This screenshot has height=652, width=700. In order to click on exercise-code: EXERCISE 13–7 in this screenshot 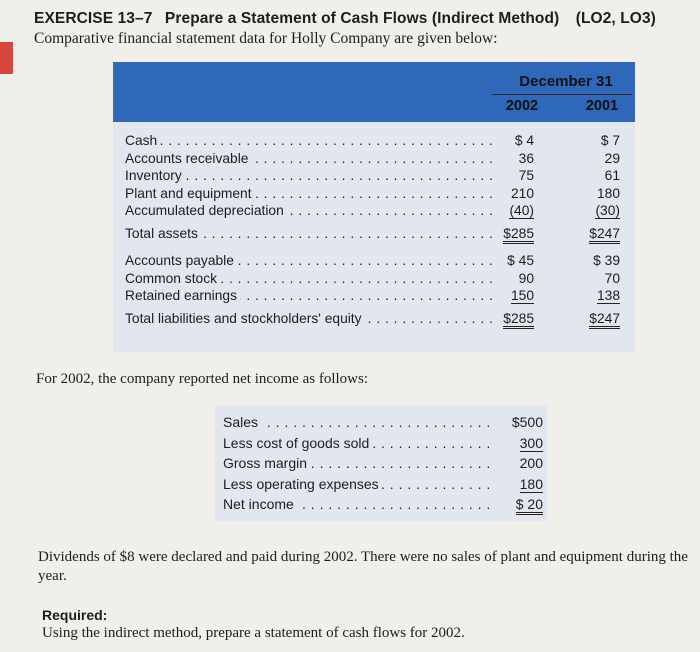, I will do `click(93, 18)`.